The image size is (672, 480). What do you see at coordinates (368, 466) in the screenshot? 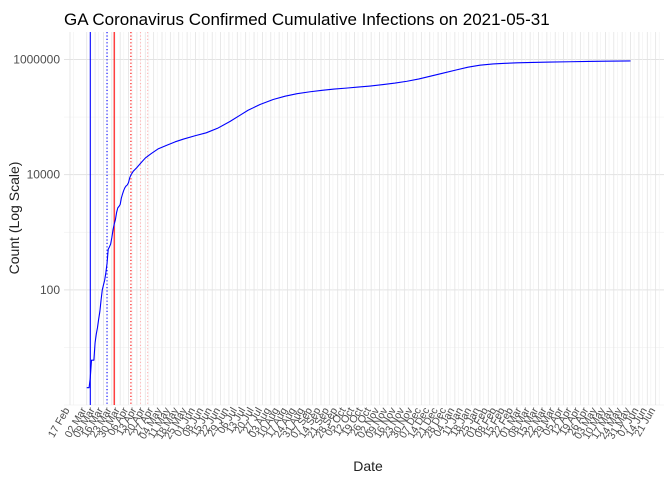
I see `x-axis-title: Date` at bounding box center [368, 466].